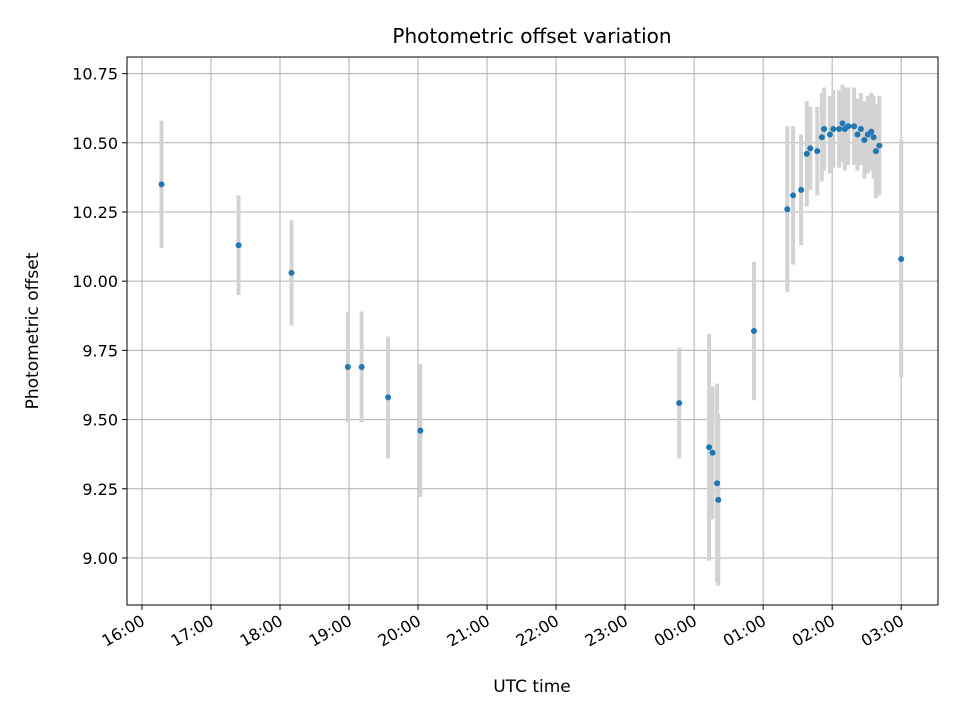 The image size is (960, 720). What do you see at coordinates (100, 420) in the screenshot?
I see `y-tick-label: 9.50` at bounding box center [100, 420].